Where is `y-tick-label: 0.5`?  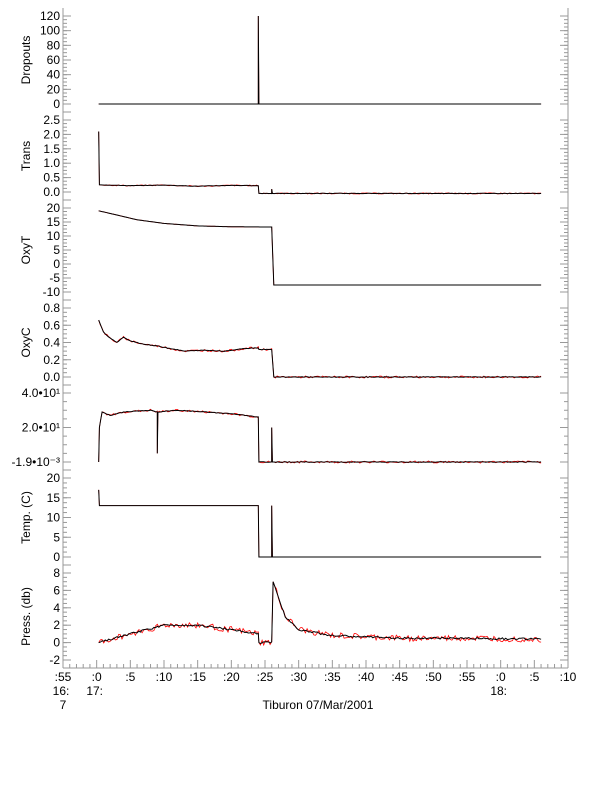 y-tick-label: 0.5 is located at coordinates (51, 178).